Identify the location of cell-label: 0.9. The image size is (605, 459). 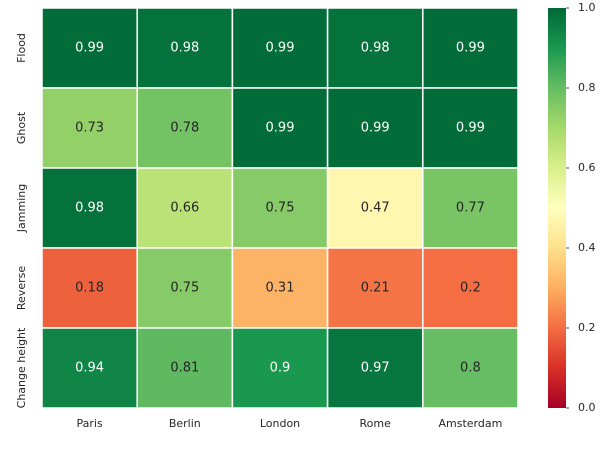
(280, 368).